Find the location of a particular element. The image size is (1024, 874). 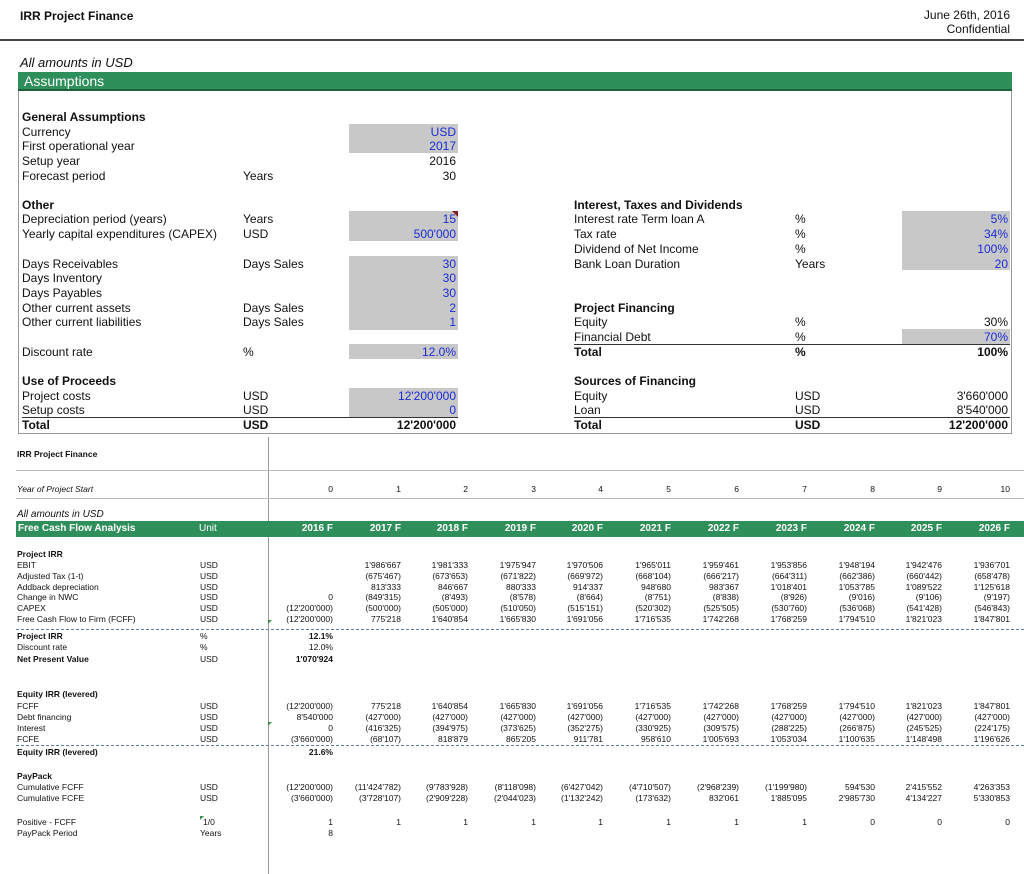

tax-input: 34% is located at coordinates (995, 234).